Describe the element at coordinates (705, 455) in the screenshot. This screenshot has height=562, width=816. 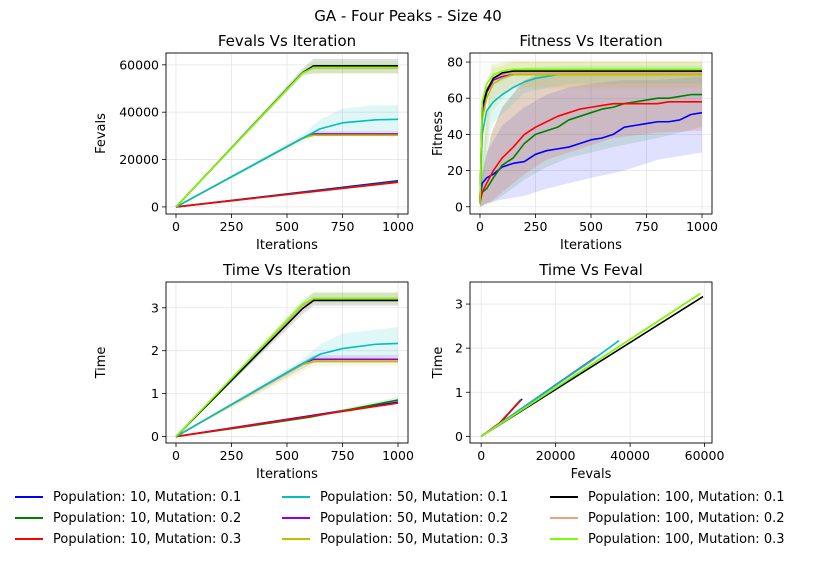
I see `x-tick-label: 60000` at that location.